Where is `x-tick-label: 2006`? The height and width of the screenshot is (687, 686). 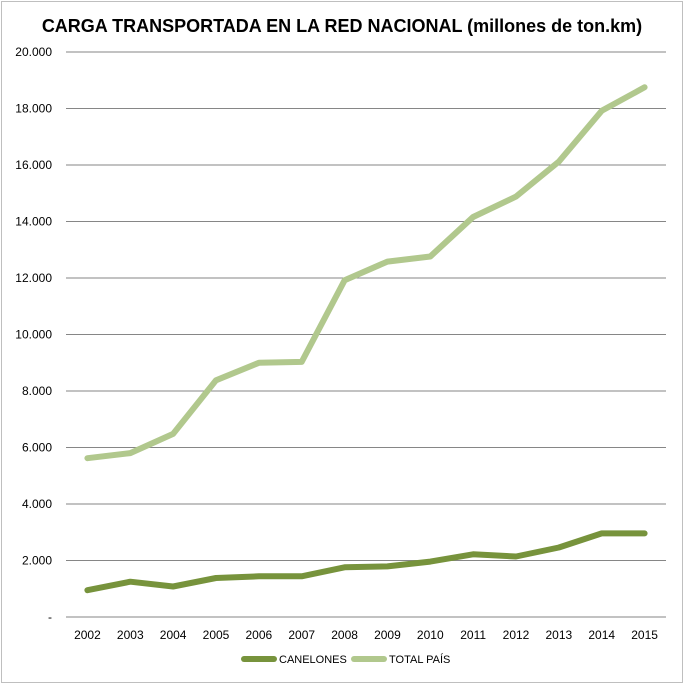 x-tick-label: 2006 is located at coordinates (259, 635).